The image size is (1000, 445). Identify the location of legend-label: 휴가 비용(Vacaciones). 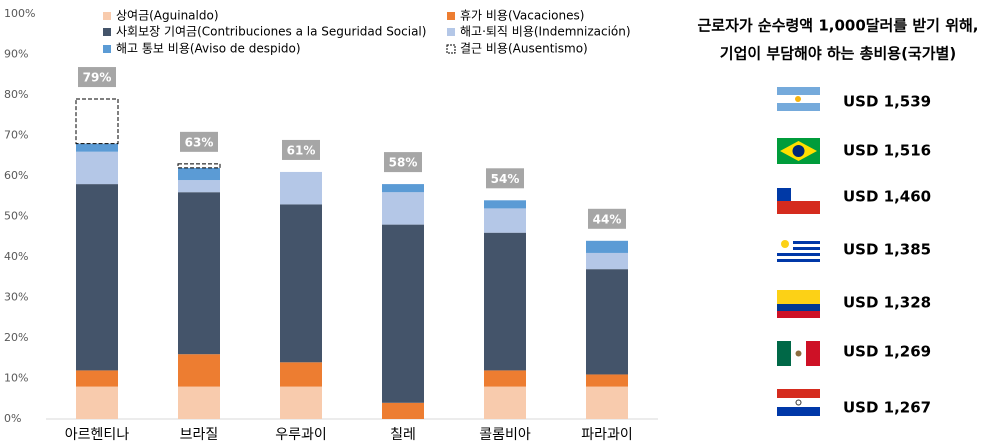
(522, 16).